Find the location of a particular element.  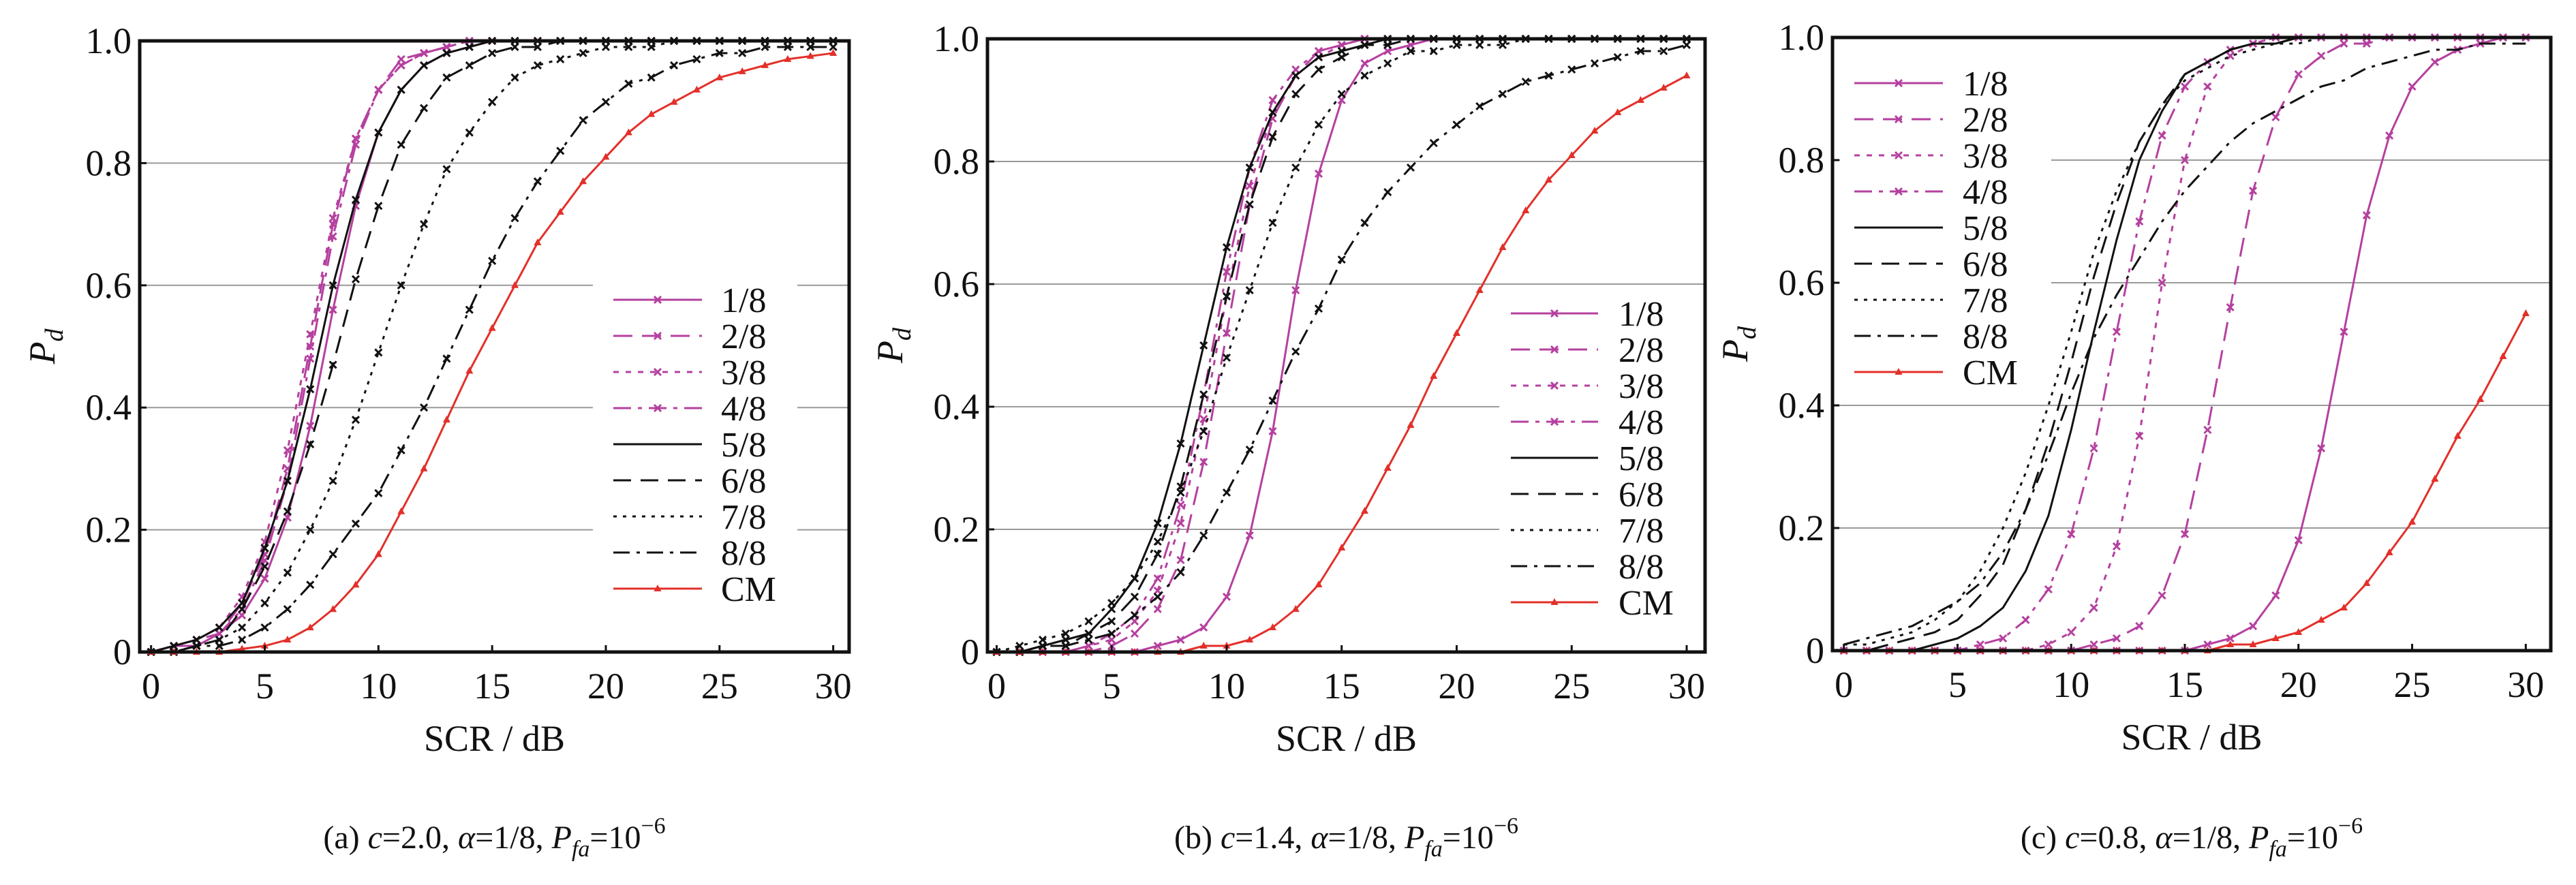

y-tick-label: 0.8 is located at coordinates (1802, 161).